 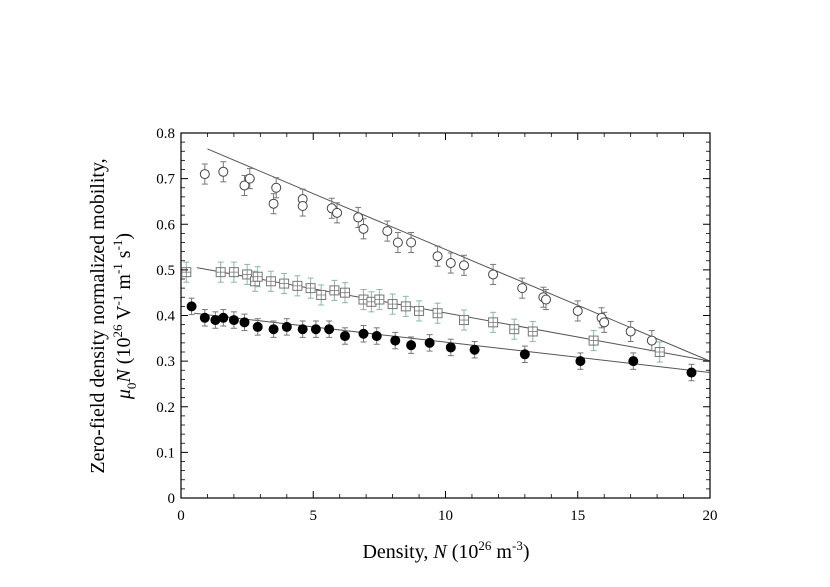 What do you see at coordinates (165, 225) in the screenshot?
I see `y-tick-label: 0.6` at bounding box center [165, 225].